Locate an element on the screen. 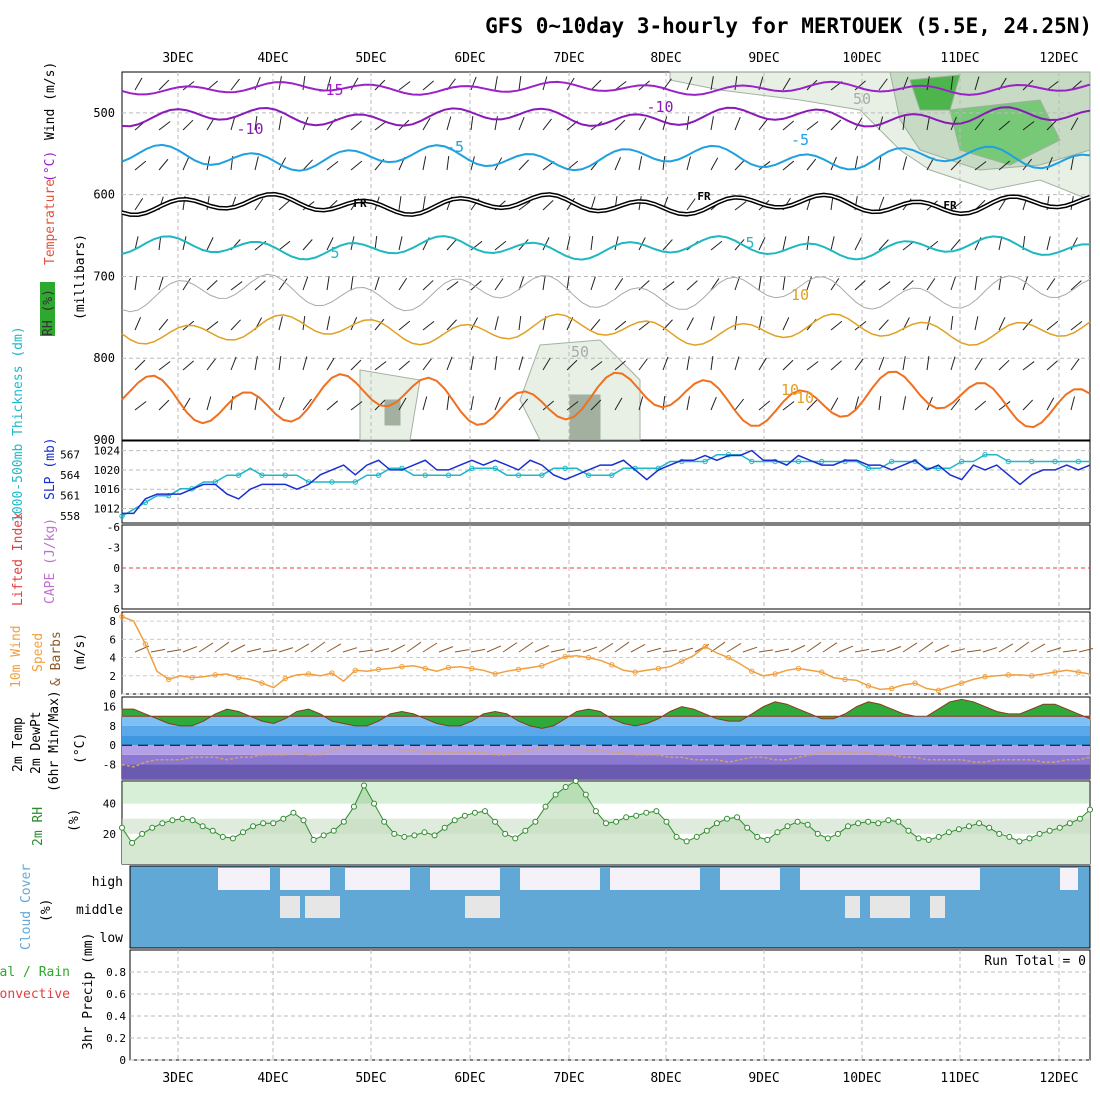  temp2m-tick-label: 16 is located at coordinates (109, 707).